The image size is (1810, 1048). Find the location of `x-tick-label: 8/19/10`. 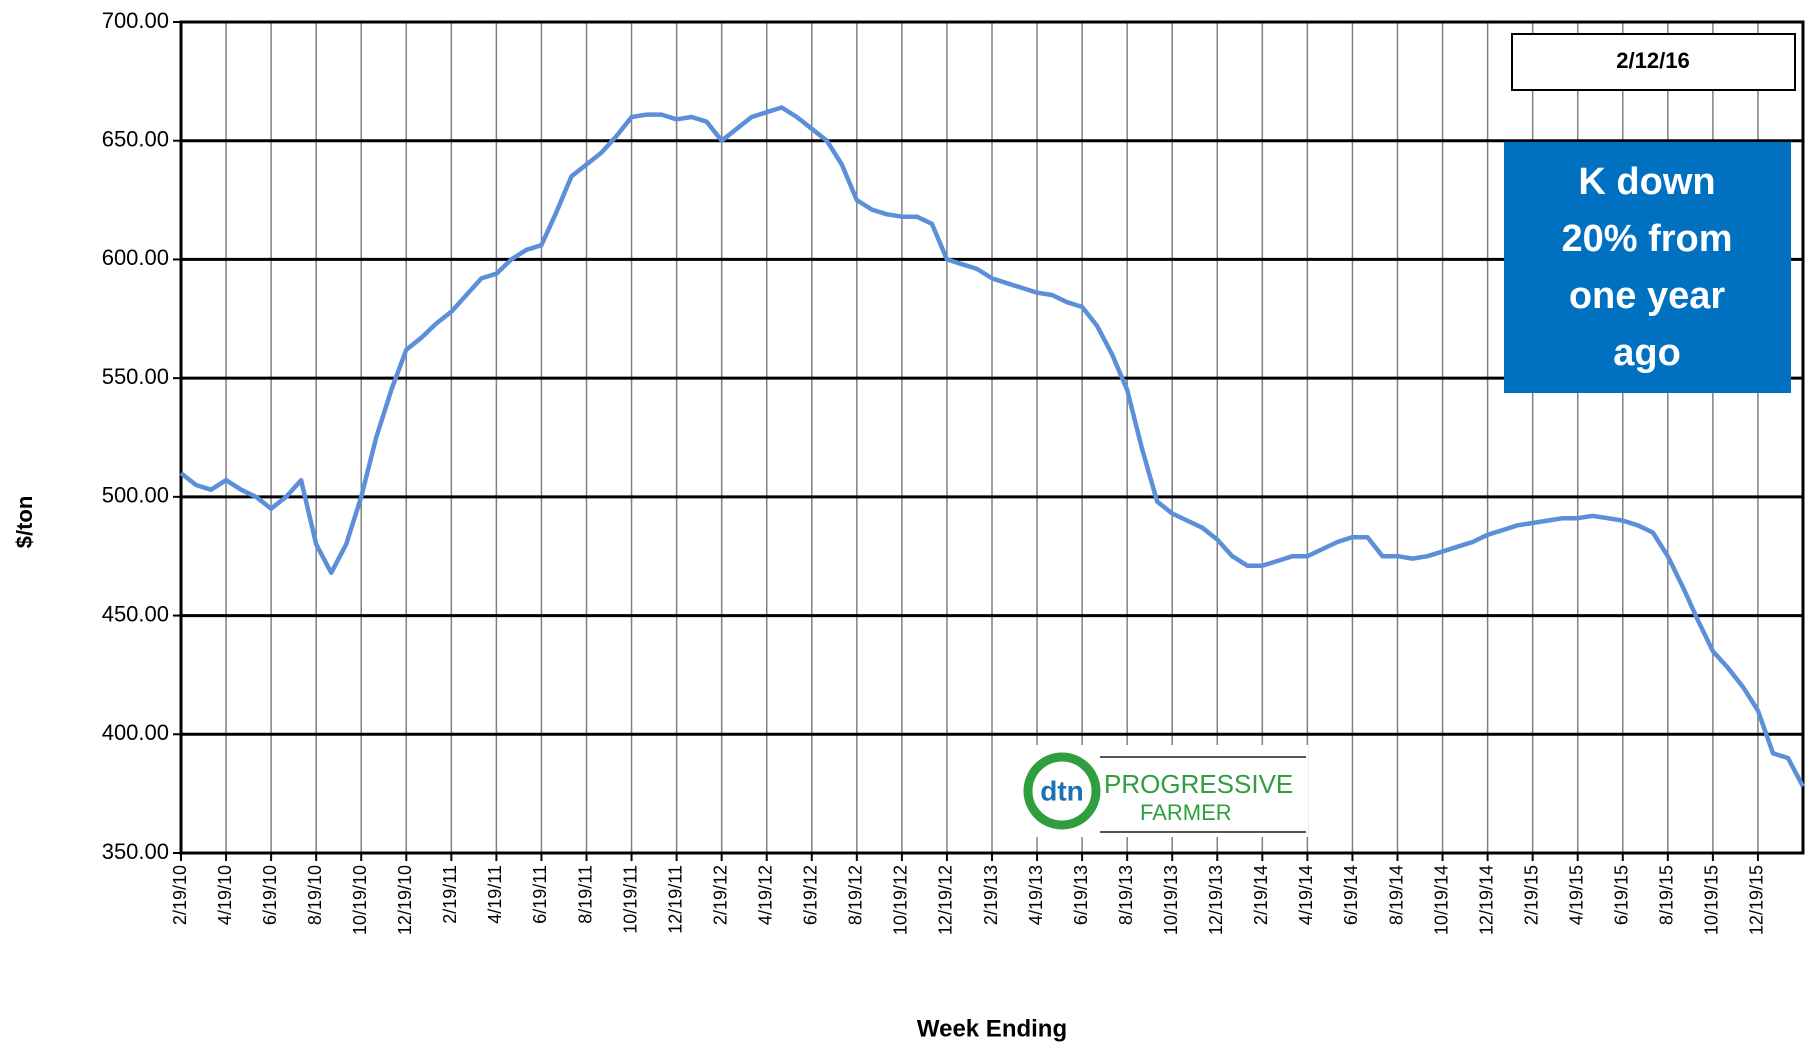

x-tick-label: 8/19/10 is located at coordinates (315, 895).